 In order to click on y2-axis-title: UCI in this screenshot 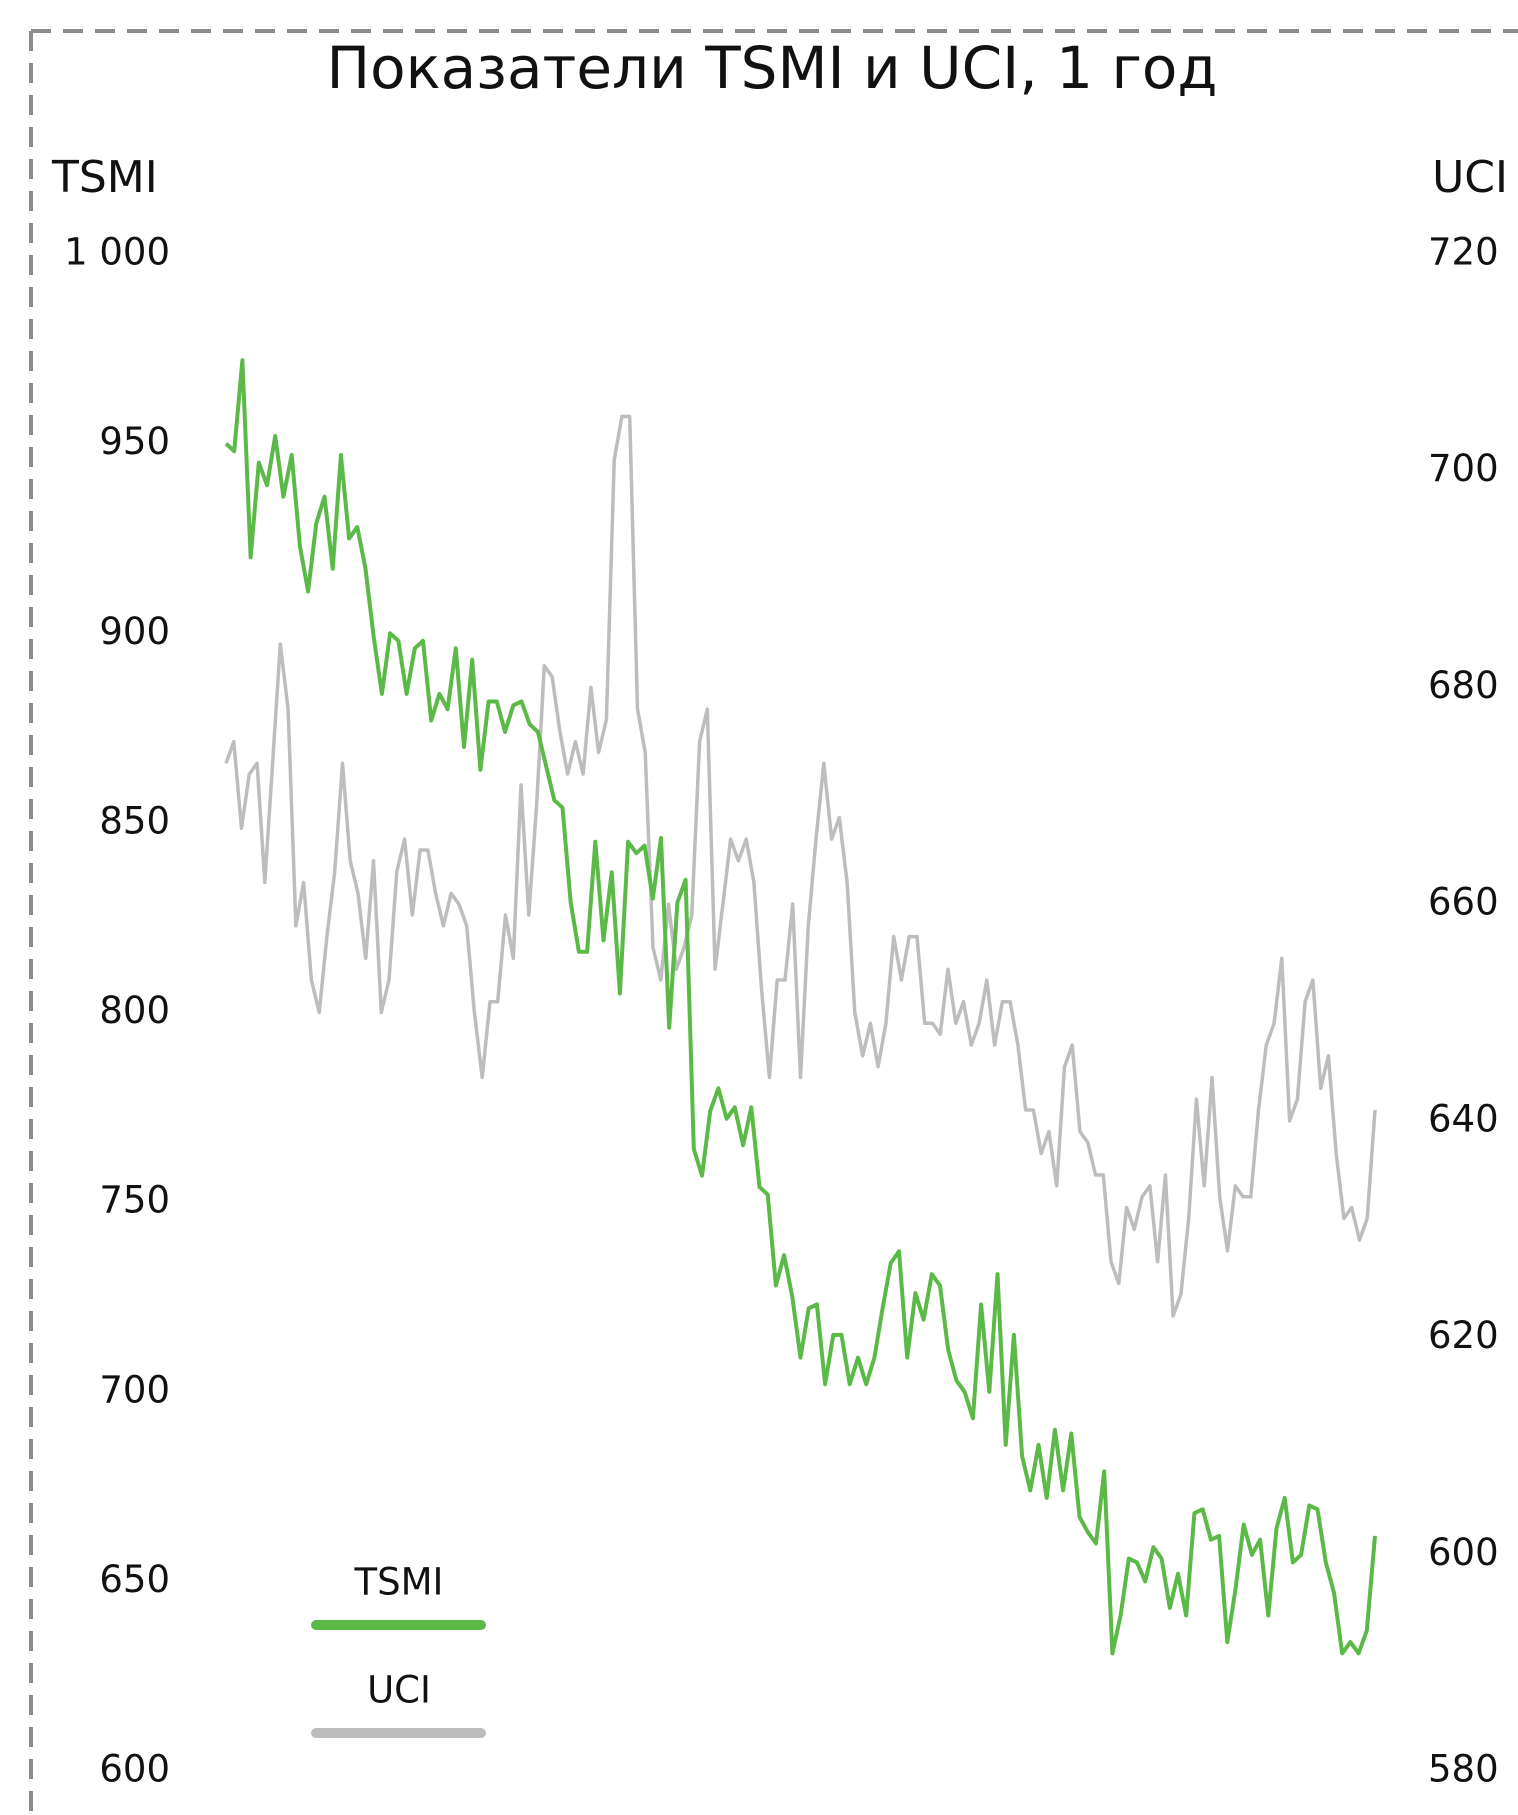, I will do `click(1470, 177)`.